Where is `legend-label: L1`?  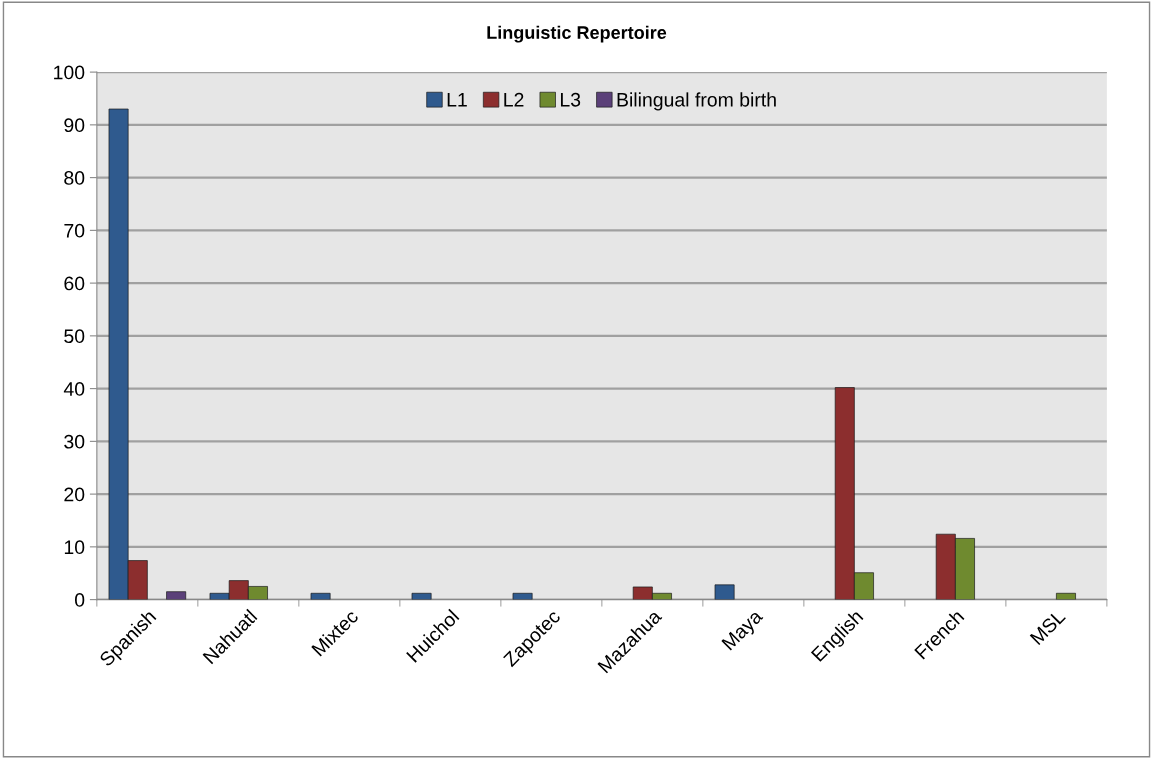
legend-label: L1 is located at coordinates (457, 100).